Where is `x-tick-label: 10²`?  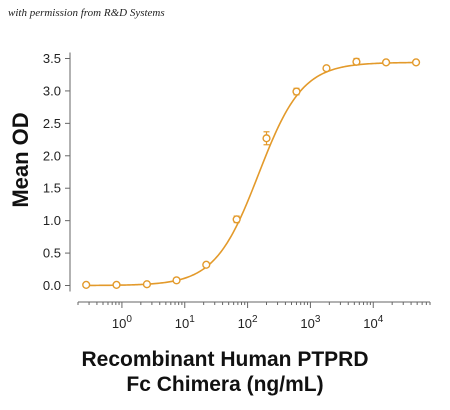 x-tick-label: 10² is located at coordinates (248, 322).